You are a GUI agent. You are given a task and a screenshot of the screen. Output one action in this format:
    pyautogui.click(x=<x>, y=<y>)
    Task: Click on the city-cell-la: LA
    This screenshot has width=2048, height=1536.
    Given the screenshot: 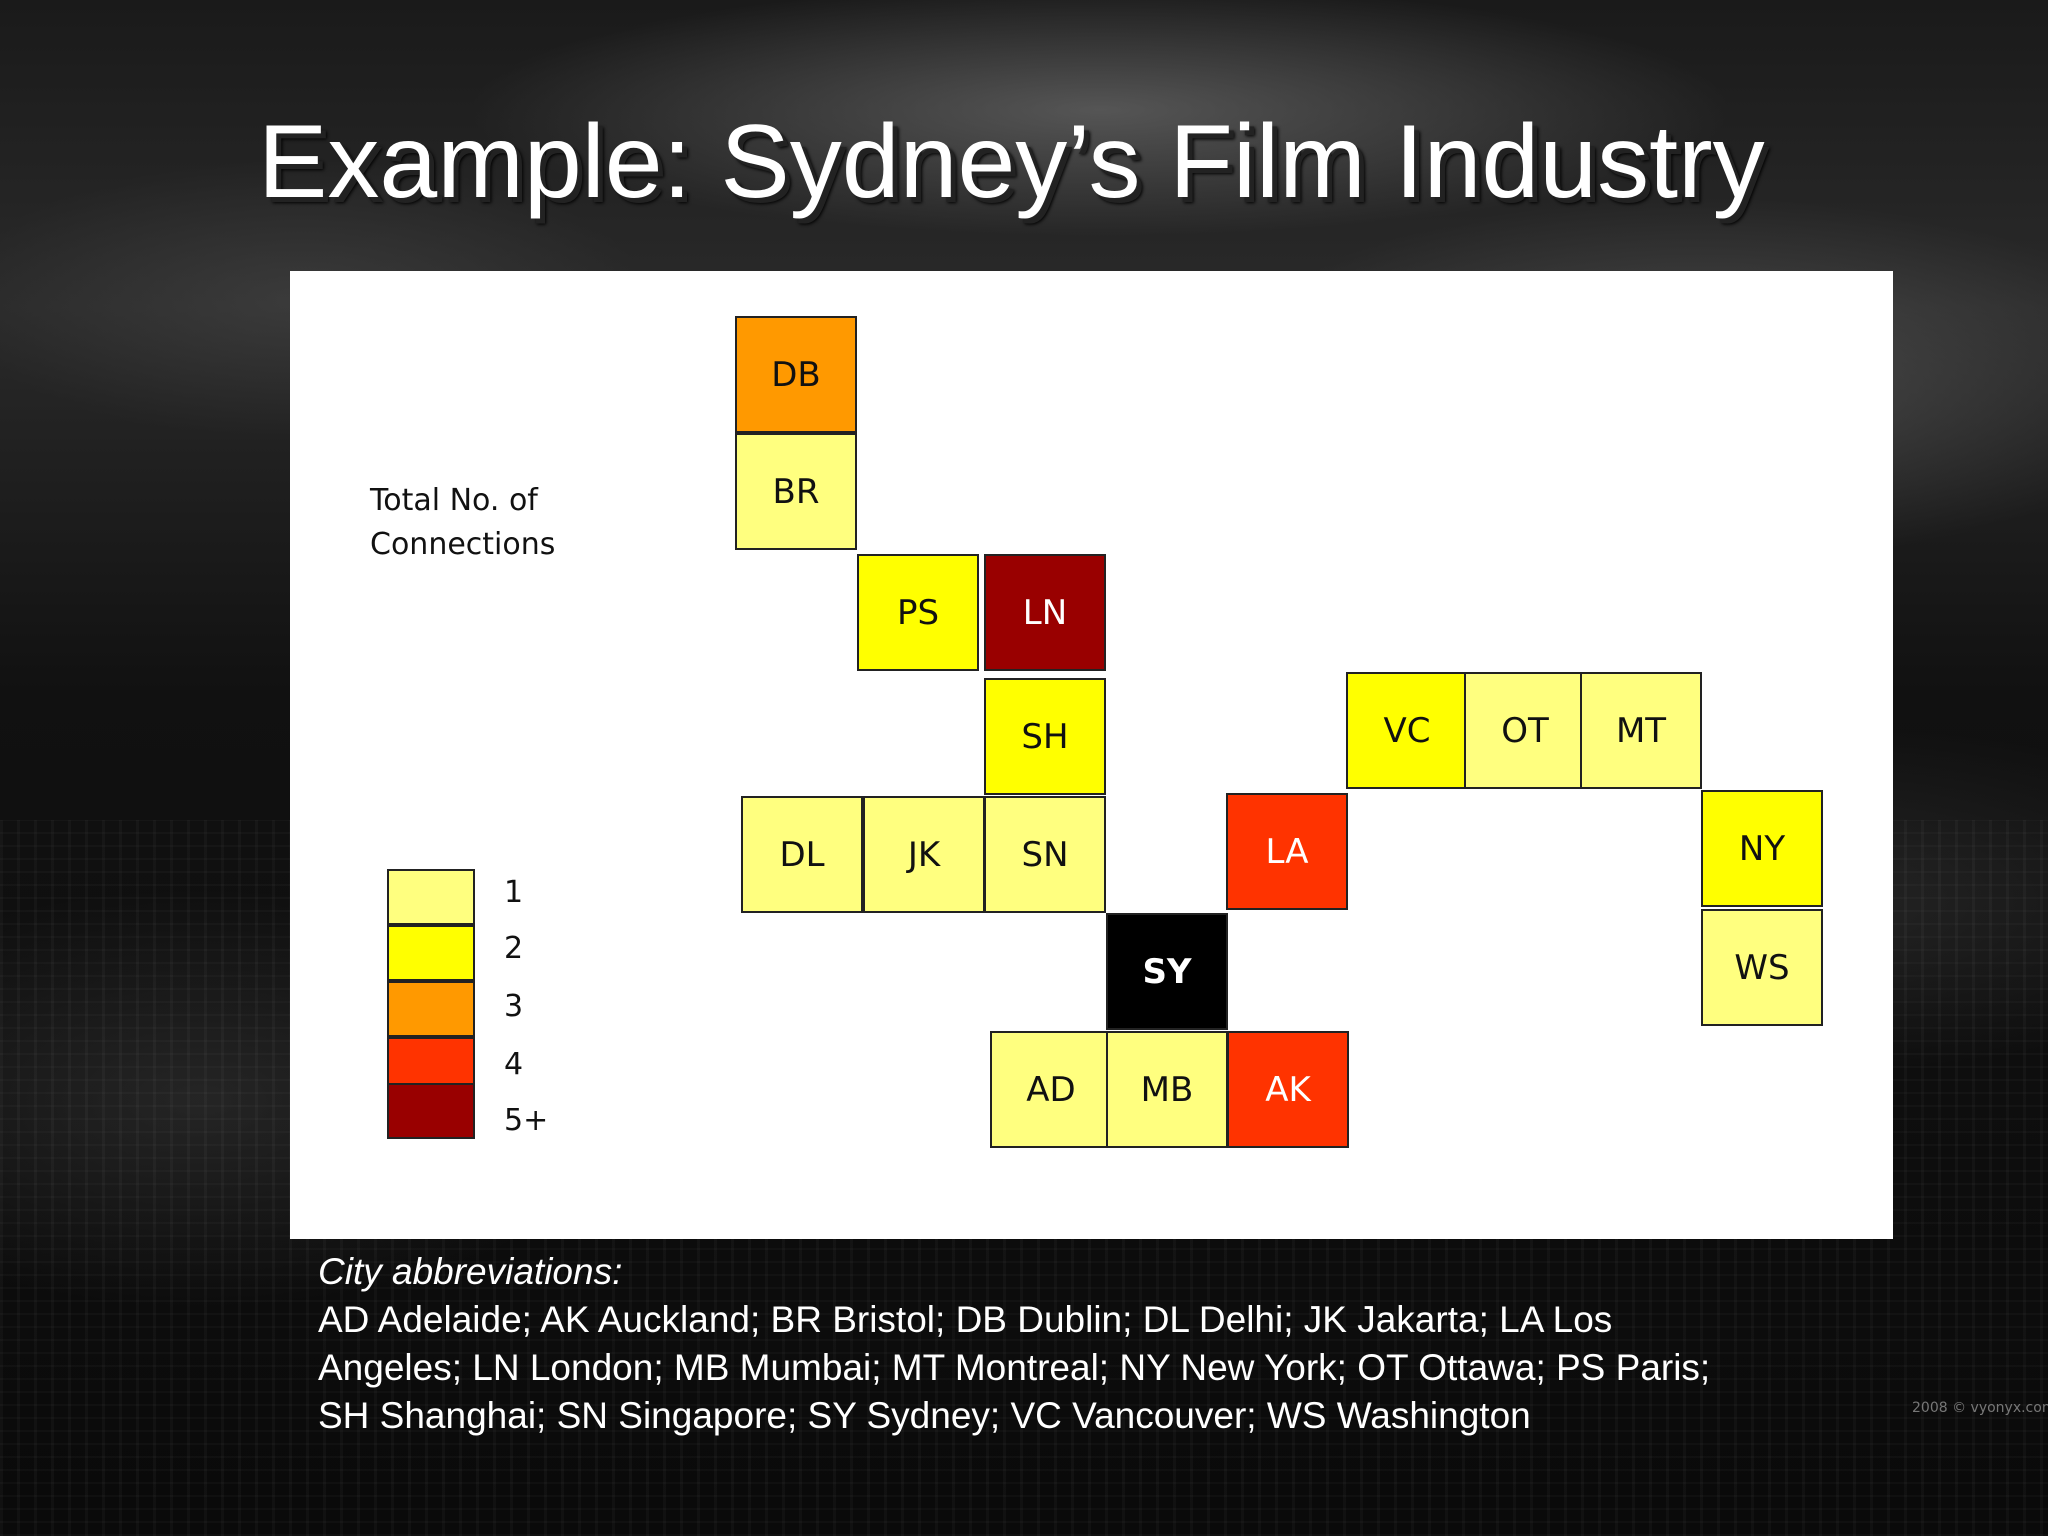 What is the action you would take?
    pyautogui.click(x=1287, y=851)
    